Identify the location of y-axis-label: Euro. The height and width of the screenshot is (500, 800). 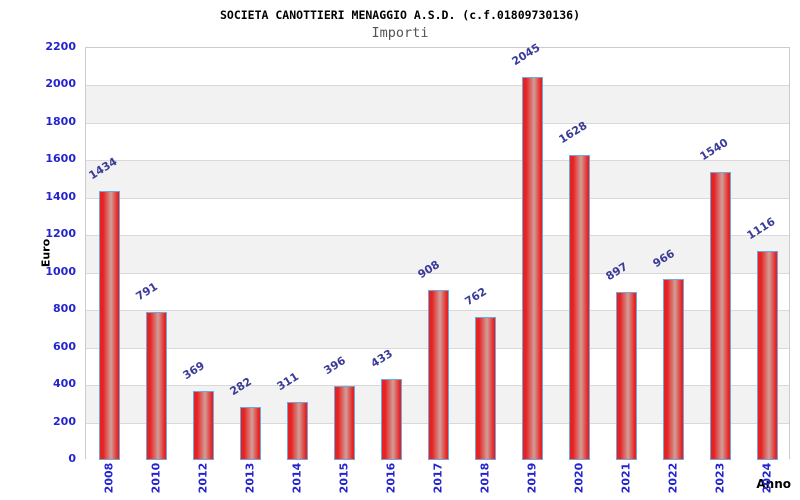
(46, 253).